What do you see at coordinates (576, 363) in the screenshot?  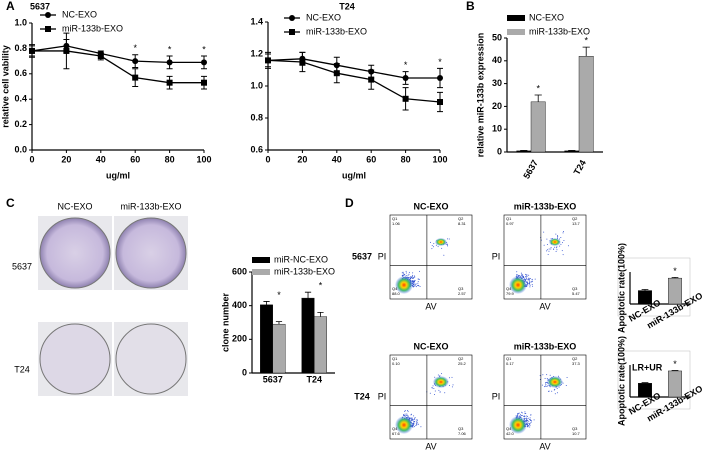 I see `quadrant-value: 37.3` at bounding box center [576, 363].